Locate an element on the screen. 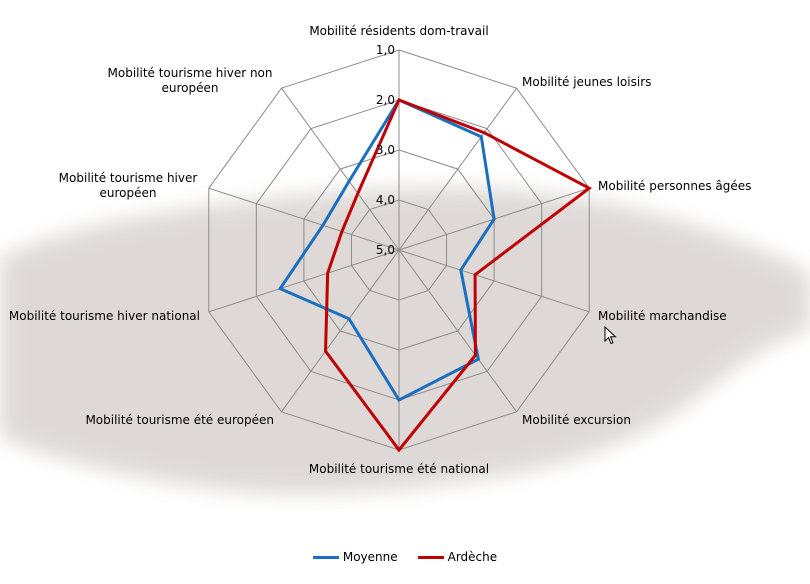  radial-tick-label: 1,0 is located at coordinates (385, 50).